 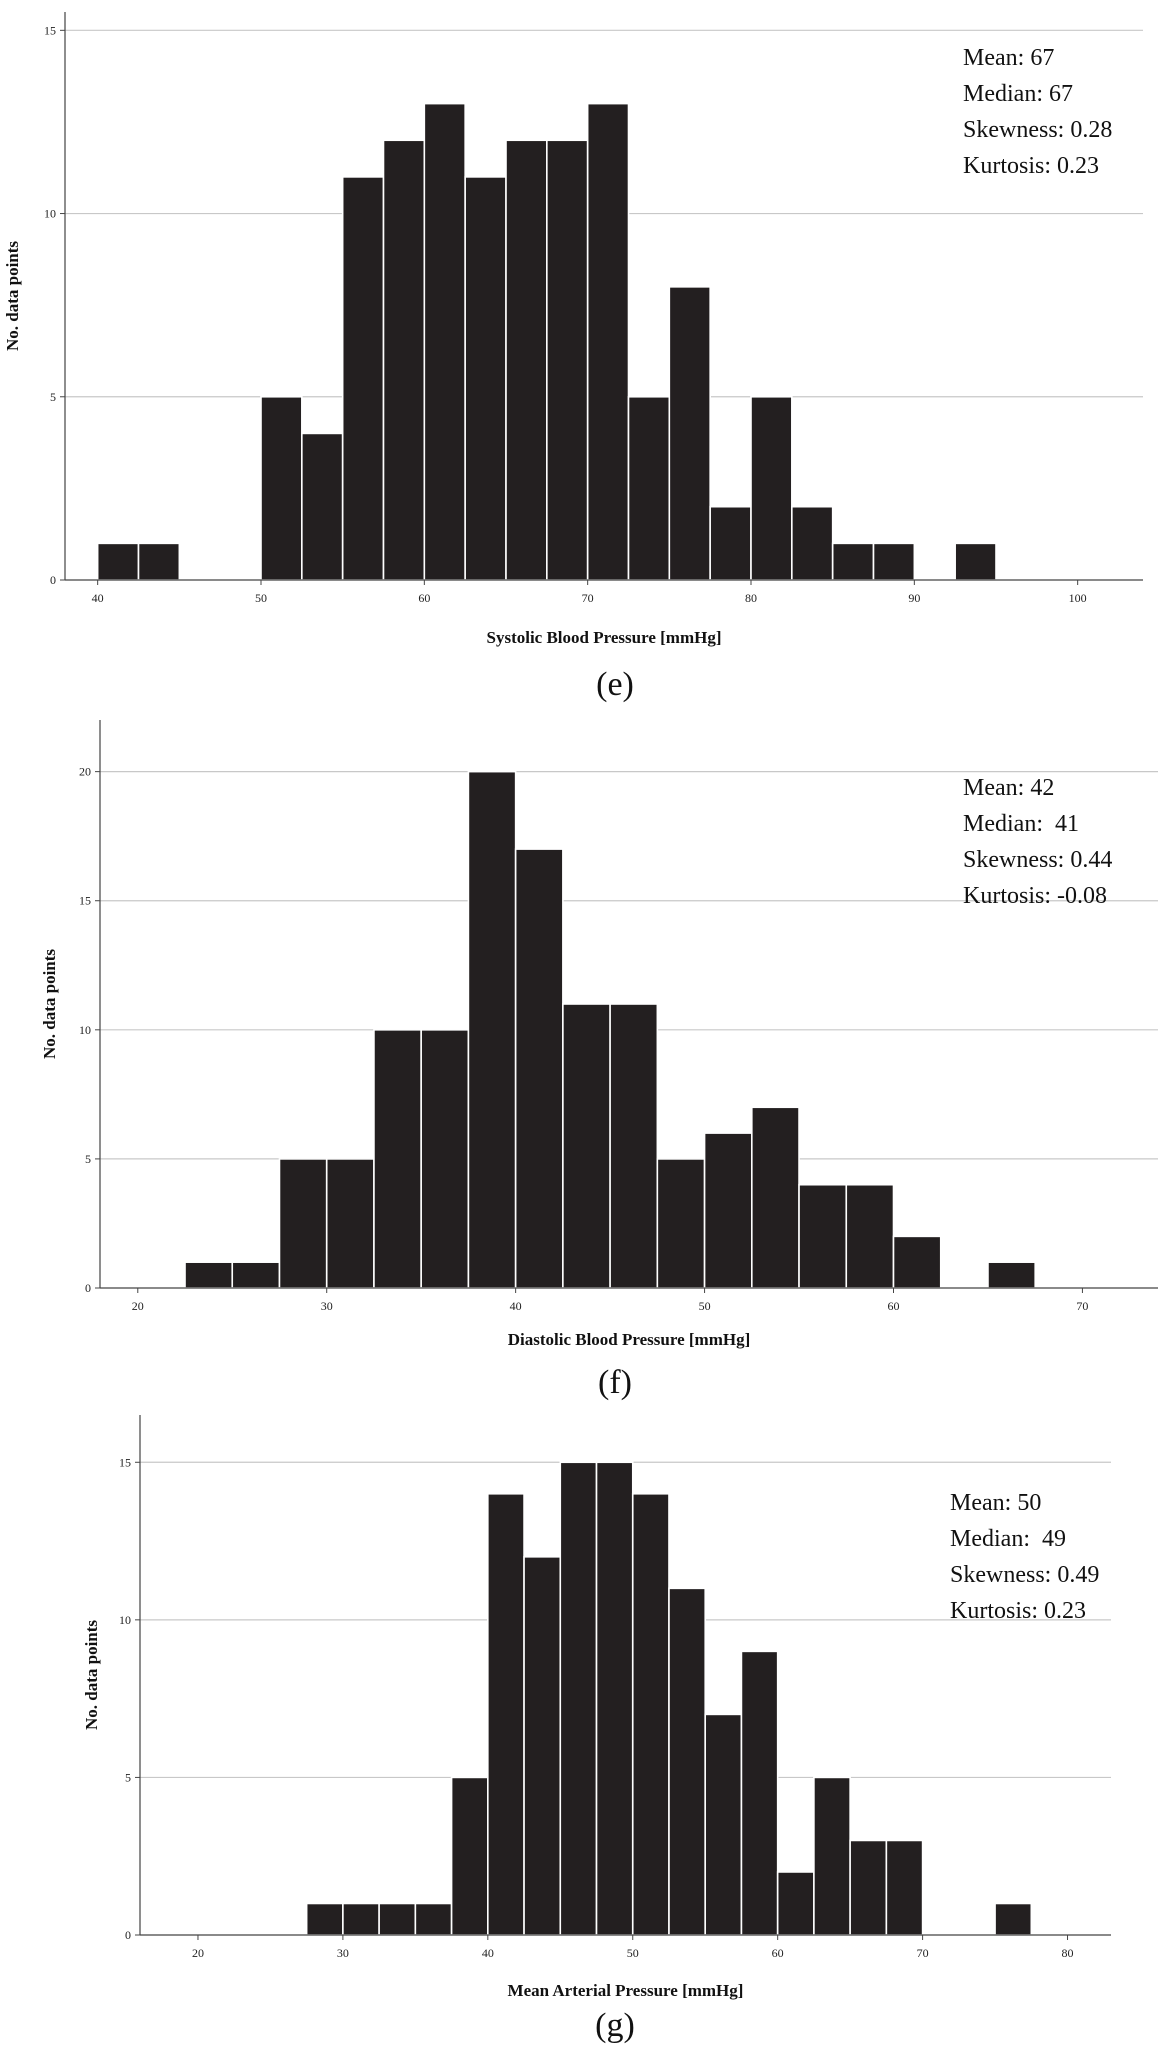 What do you see at coordinates (1018, 94) in the screenshot?
I see `stats-annotation-line: Median: 67` at bounding box center [1018, 94].